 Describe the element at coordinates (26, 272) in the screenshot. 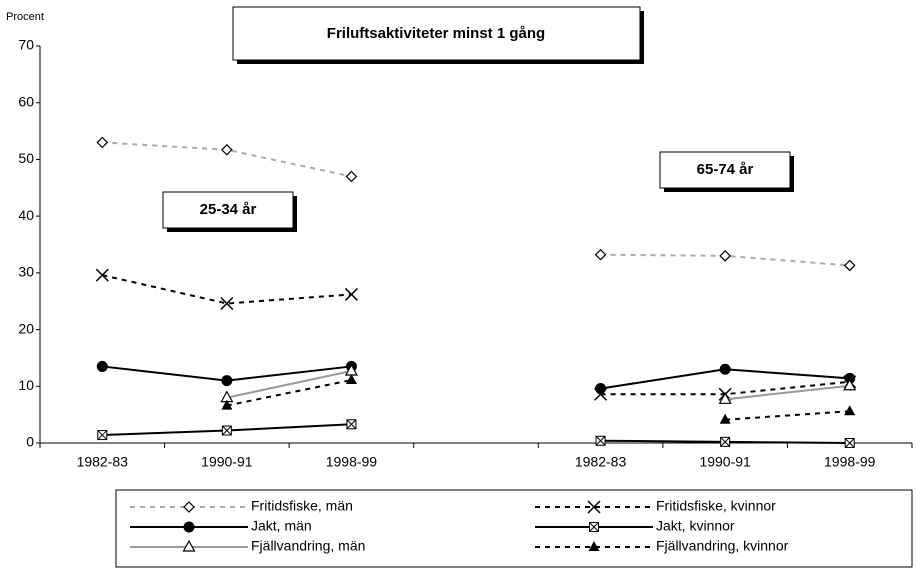

I see `y-tick-label: 30` at that location.